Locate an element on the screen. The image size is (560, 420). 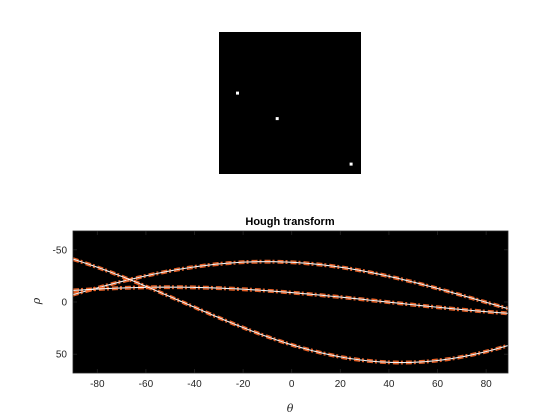
x-tick-label: -60 is located at coordinates (146, 384).